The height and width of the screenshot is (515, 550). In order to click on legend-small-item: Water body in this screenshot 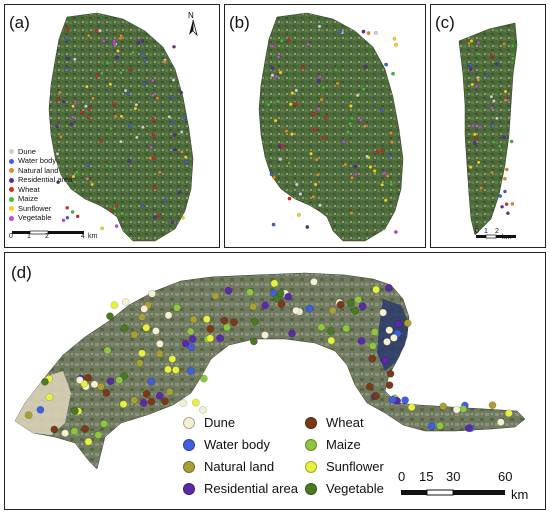, I will do `click(40, 161)`.